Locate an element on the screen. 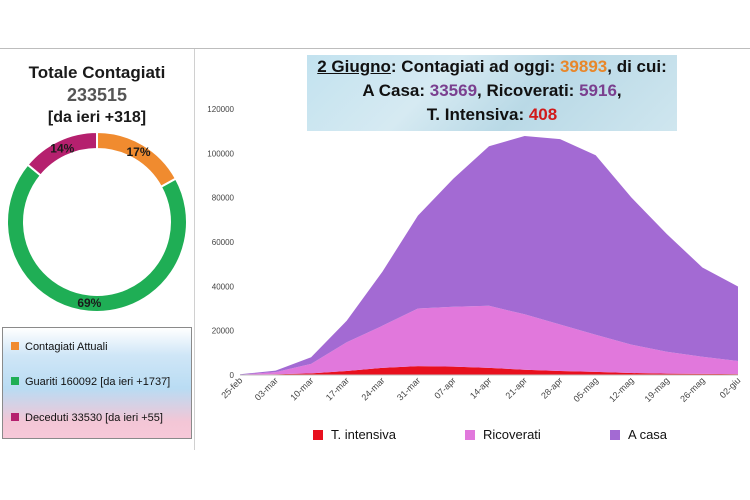 Image resolution: width=750 pixels, height=500 pixels. x-tick-label: 17-mar is located at coordinates (337, 388).